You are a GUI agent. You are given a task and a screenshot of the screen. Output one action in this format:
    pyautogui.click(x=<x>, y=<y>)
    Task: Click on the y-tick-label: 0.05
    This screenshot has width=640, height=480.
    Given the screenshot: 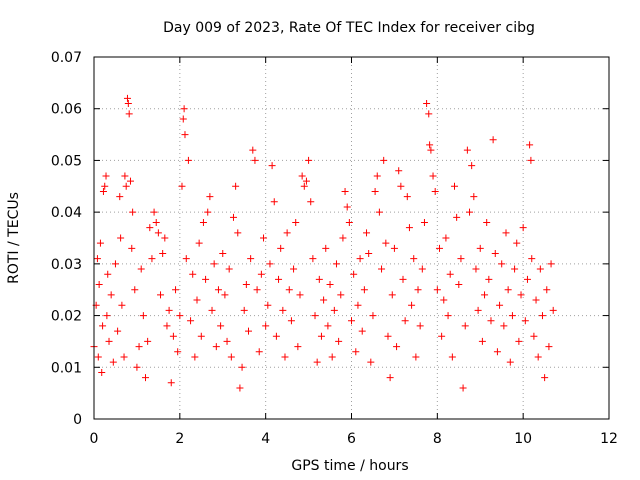 What is the action you would take?
    pyautogui.click(x=66, y=161)
    